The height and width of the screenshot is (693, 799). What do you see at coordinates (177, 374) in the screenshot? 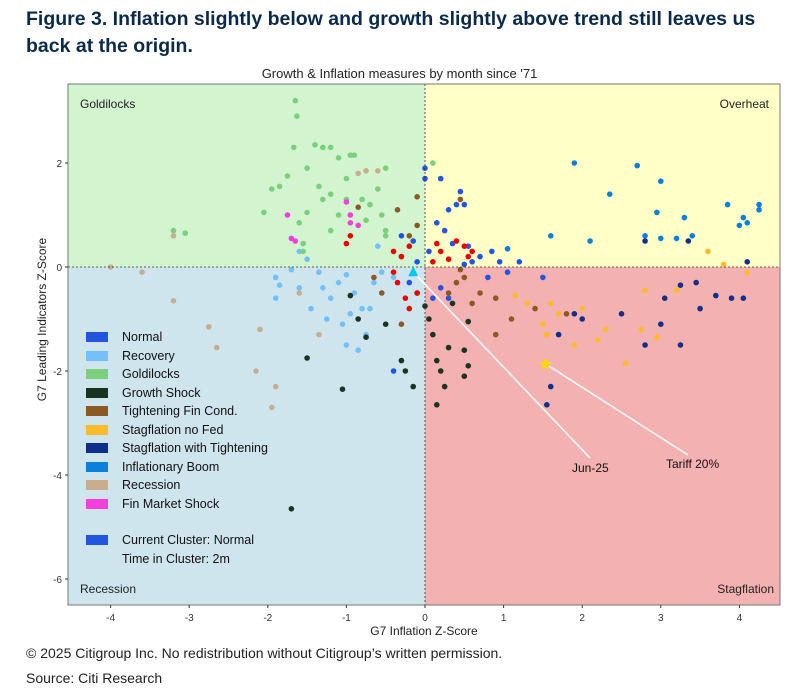
I see `legend-item: Goldilocks` at bounding box center [177, 374].